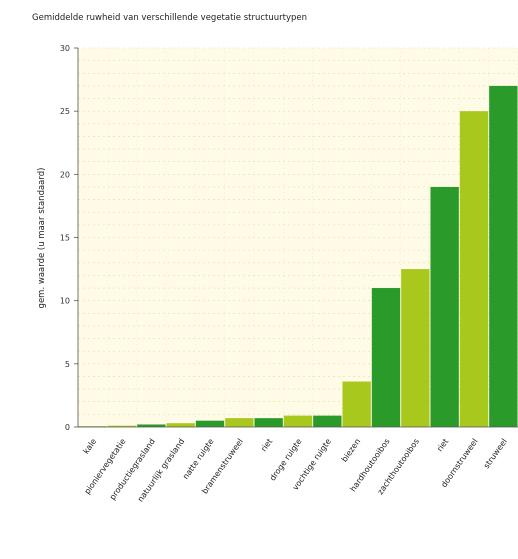 The height and width of the screenshot is (559, 518). I want to click on y-tick-label: 30, so click(65, 48).